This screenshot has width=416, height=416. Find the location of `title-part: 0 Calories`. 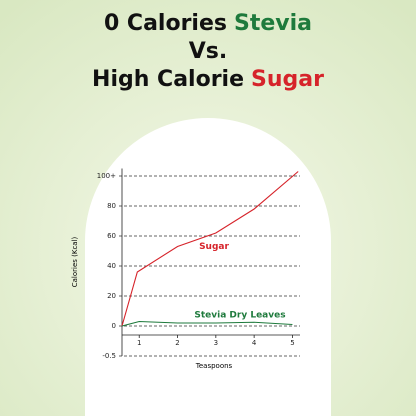

title-part: 0 Calories is located at coordinates (165, 23).